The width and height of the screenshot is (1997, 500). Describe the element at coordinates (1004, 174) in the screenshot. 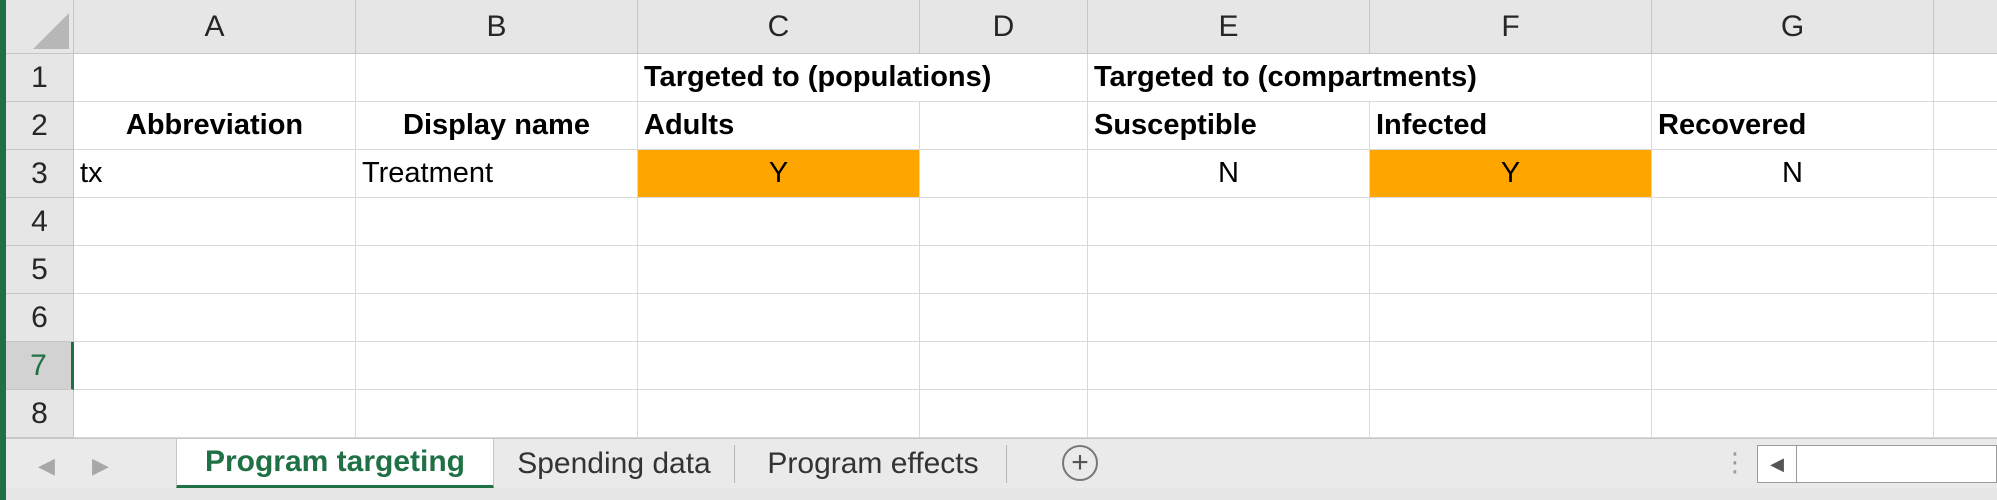

I see `cell-d3` at that location.